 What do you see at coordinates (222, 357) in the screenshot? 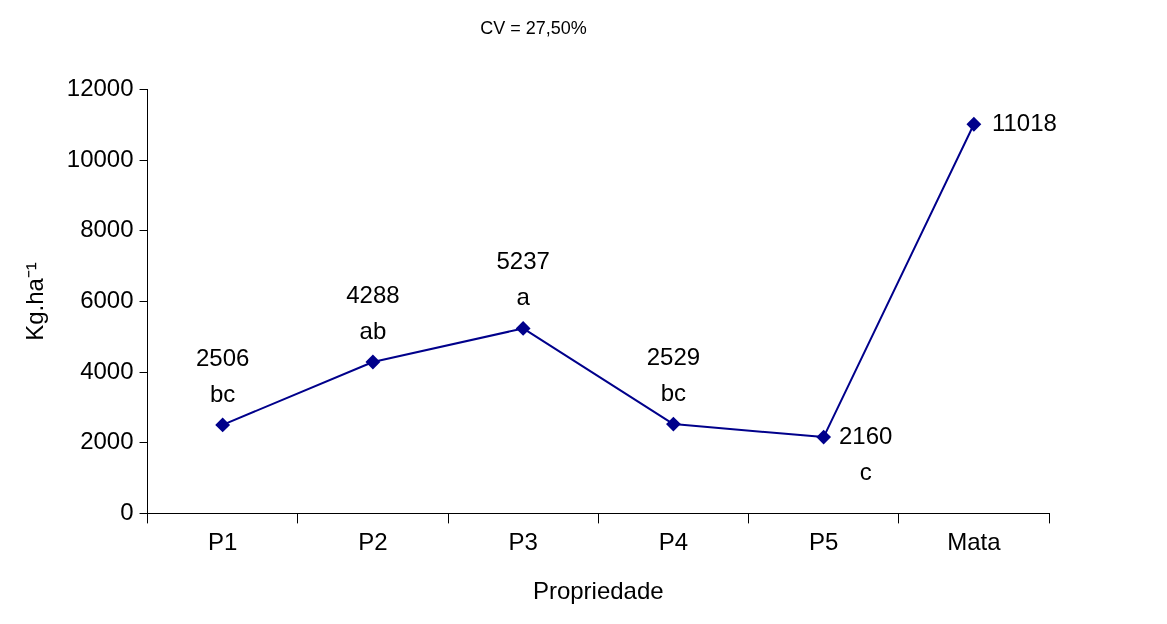
I see `data-label: 2506` at bounding box center [222, 357].